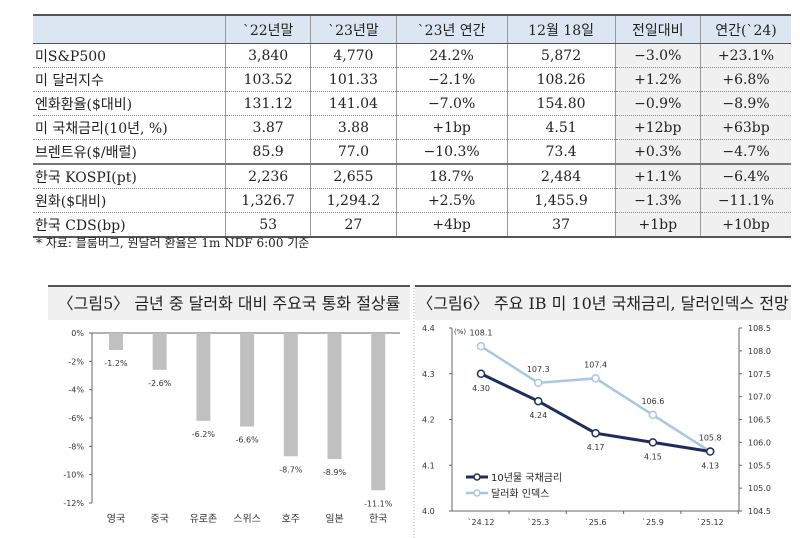  What do you see at coordinates (428, 420) in the screenshot?
I see `y-tick-label: 4.2` at bounding box center [428, 420].